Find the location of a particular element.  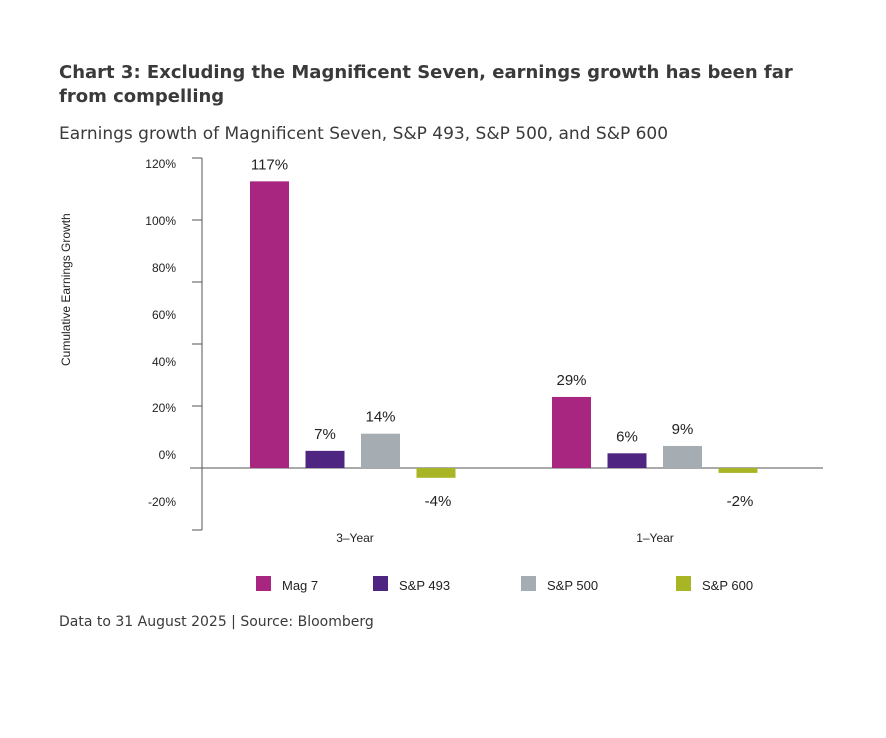

data-label: 6% is located at coordinates (627, 436).